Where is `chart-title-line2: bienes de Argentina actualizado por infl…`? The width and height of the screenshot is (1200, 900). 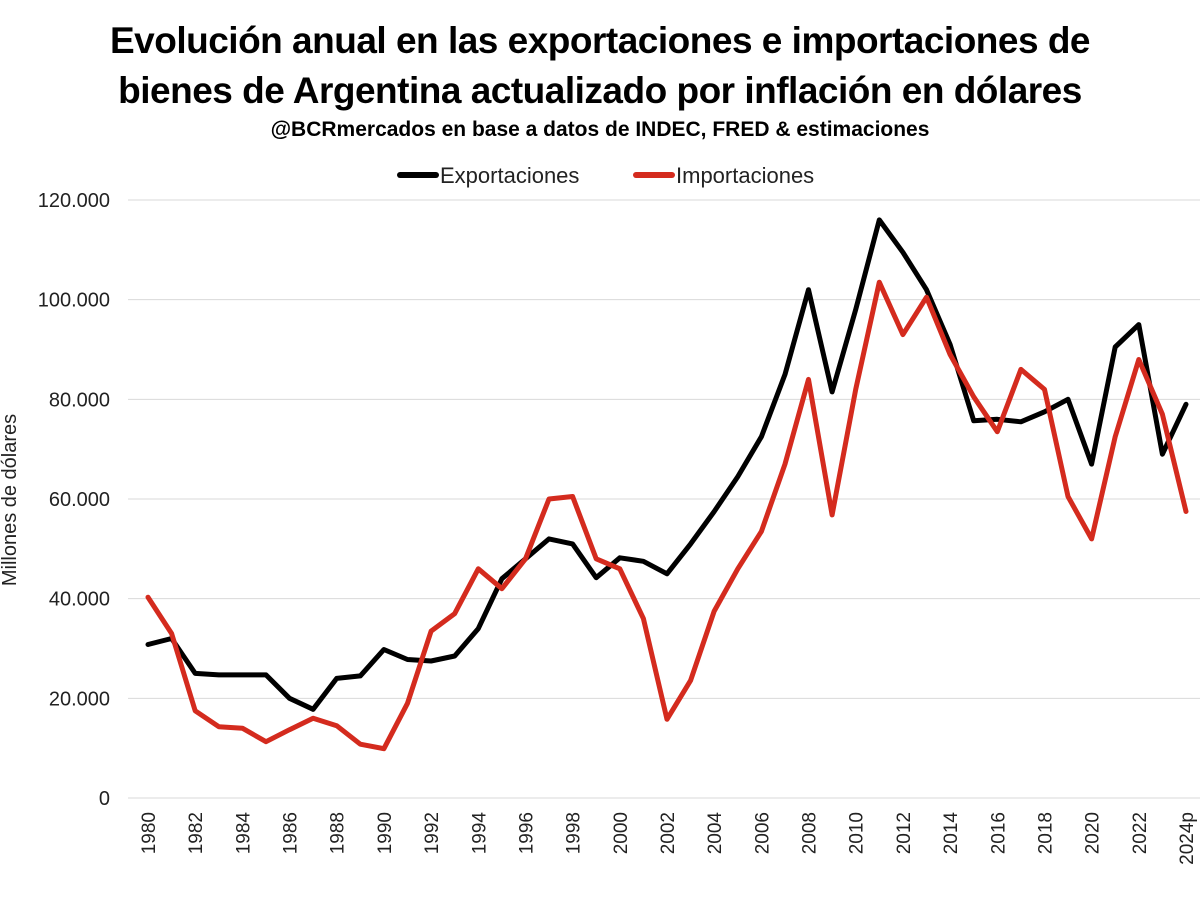
chart-title-line2: bienes de Argentina actualizado por infl… is located at coordinates (600, 90).